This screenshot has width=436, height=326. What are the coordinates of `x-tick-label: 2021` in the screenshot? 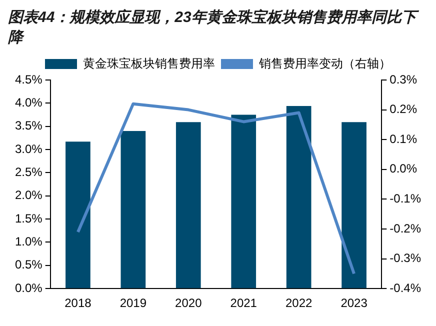 It's located at (244, 303).